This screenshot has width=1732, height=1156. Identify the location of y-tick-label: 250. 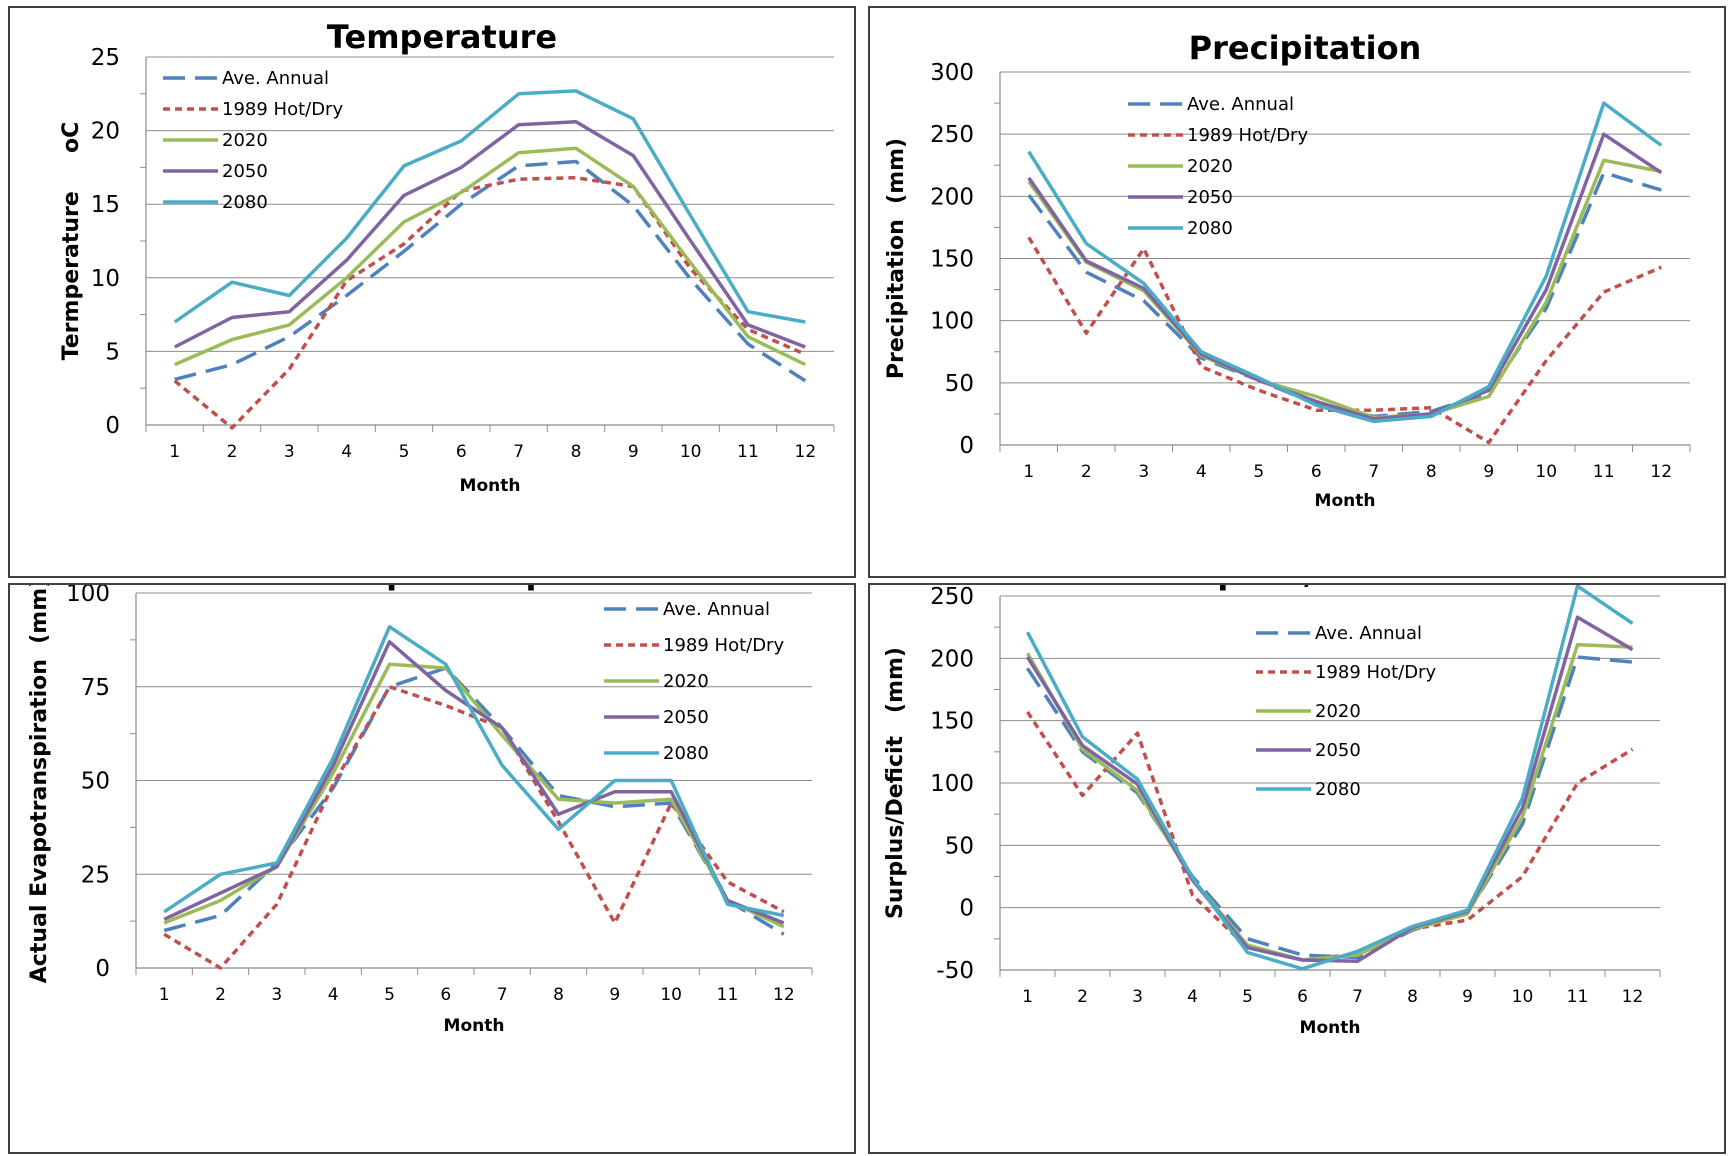
(952, 135).